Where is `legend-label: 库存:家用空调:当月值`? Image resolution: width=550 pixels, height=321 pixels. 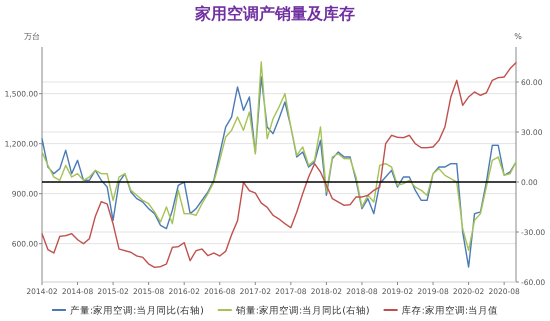
legend-label: 库存:家用空调:当月值 is located at coordinates (450, 310).